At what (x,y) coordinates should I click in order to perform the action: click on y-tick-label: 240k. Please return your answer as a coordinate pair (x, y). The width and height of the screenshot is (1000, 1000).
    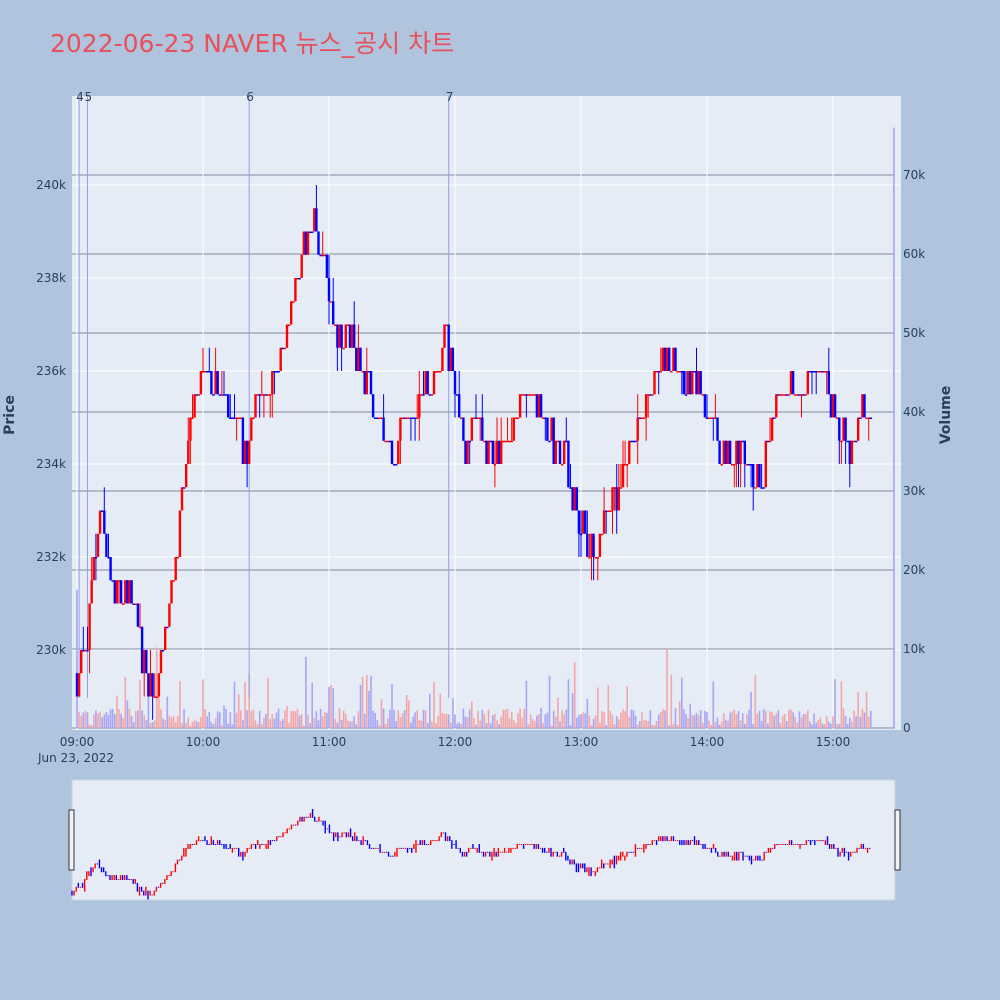
    Looking at the image, I should click on (51, 185).